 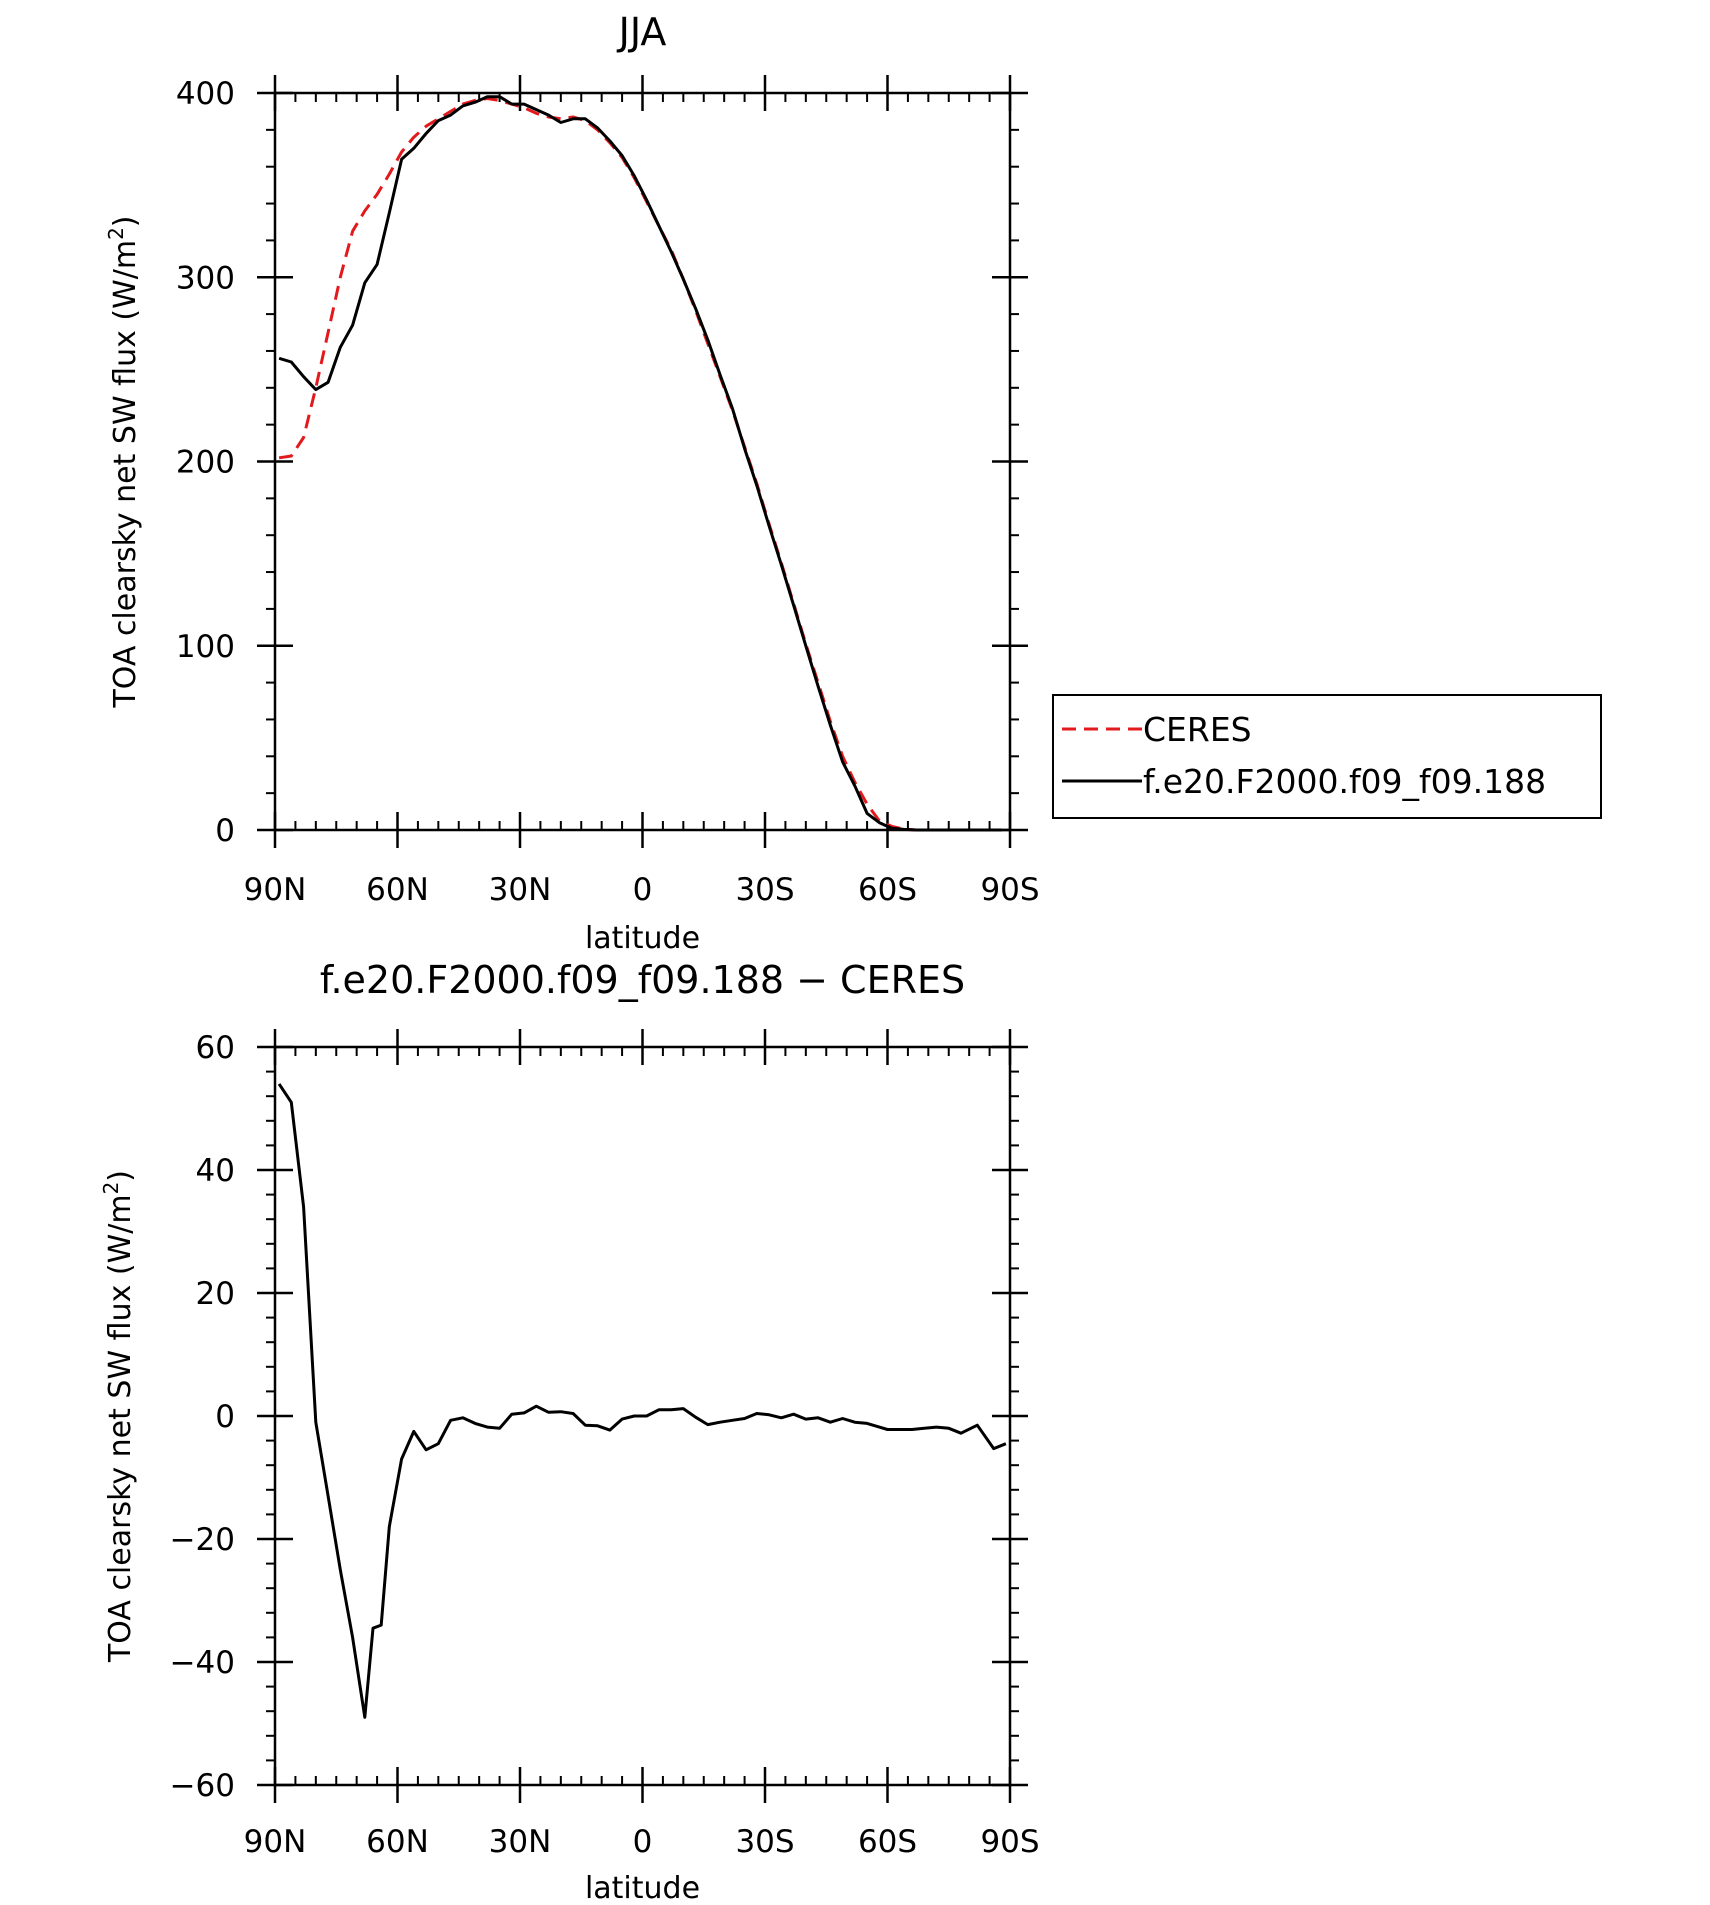 I want to click on legend-box, so click(x=1327, y=756).